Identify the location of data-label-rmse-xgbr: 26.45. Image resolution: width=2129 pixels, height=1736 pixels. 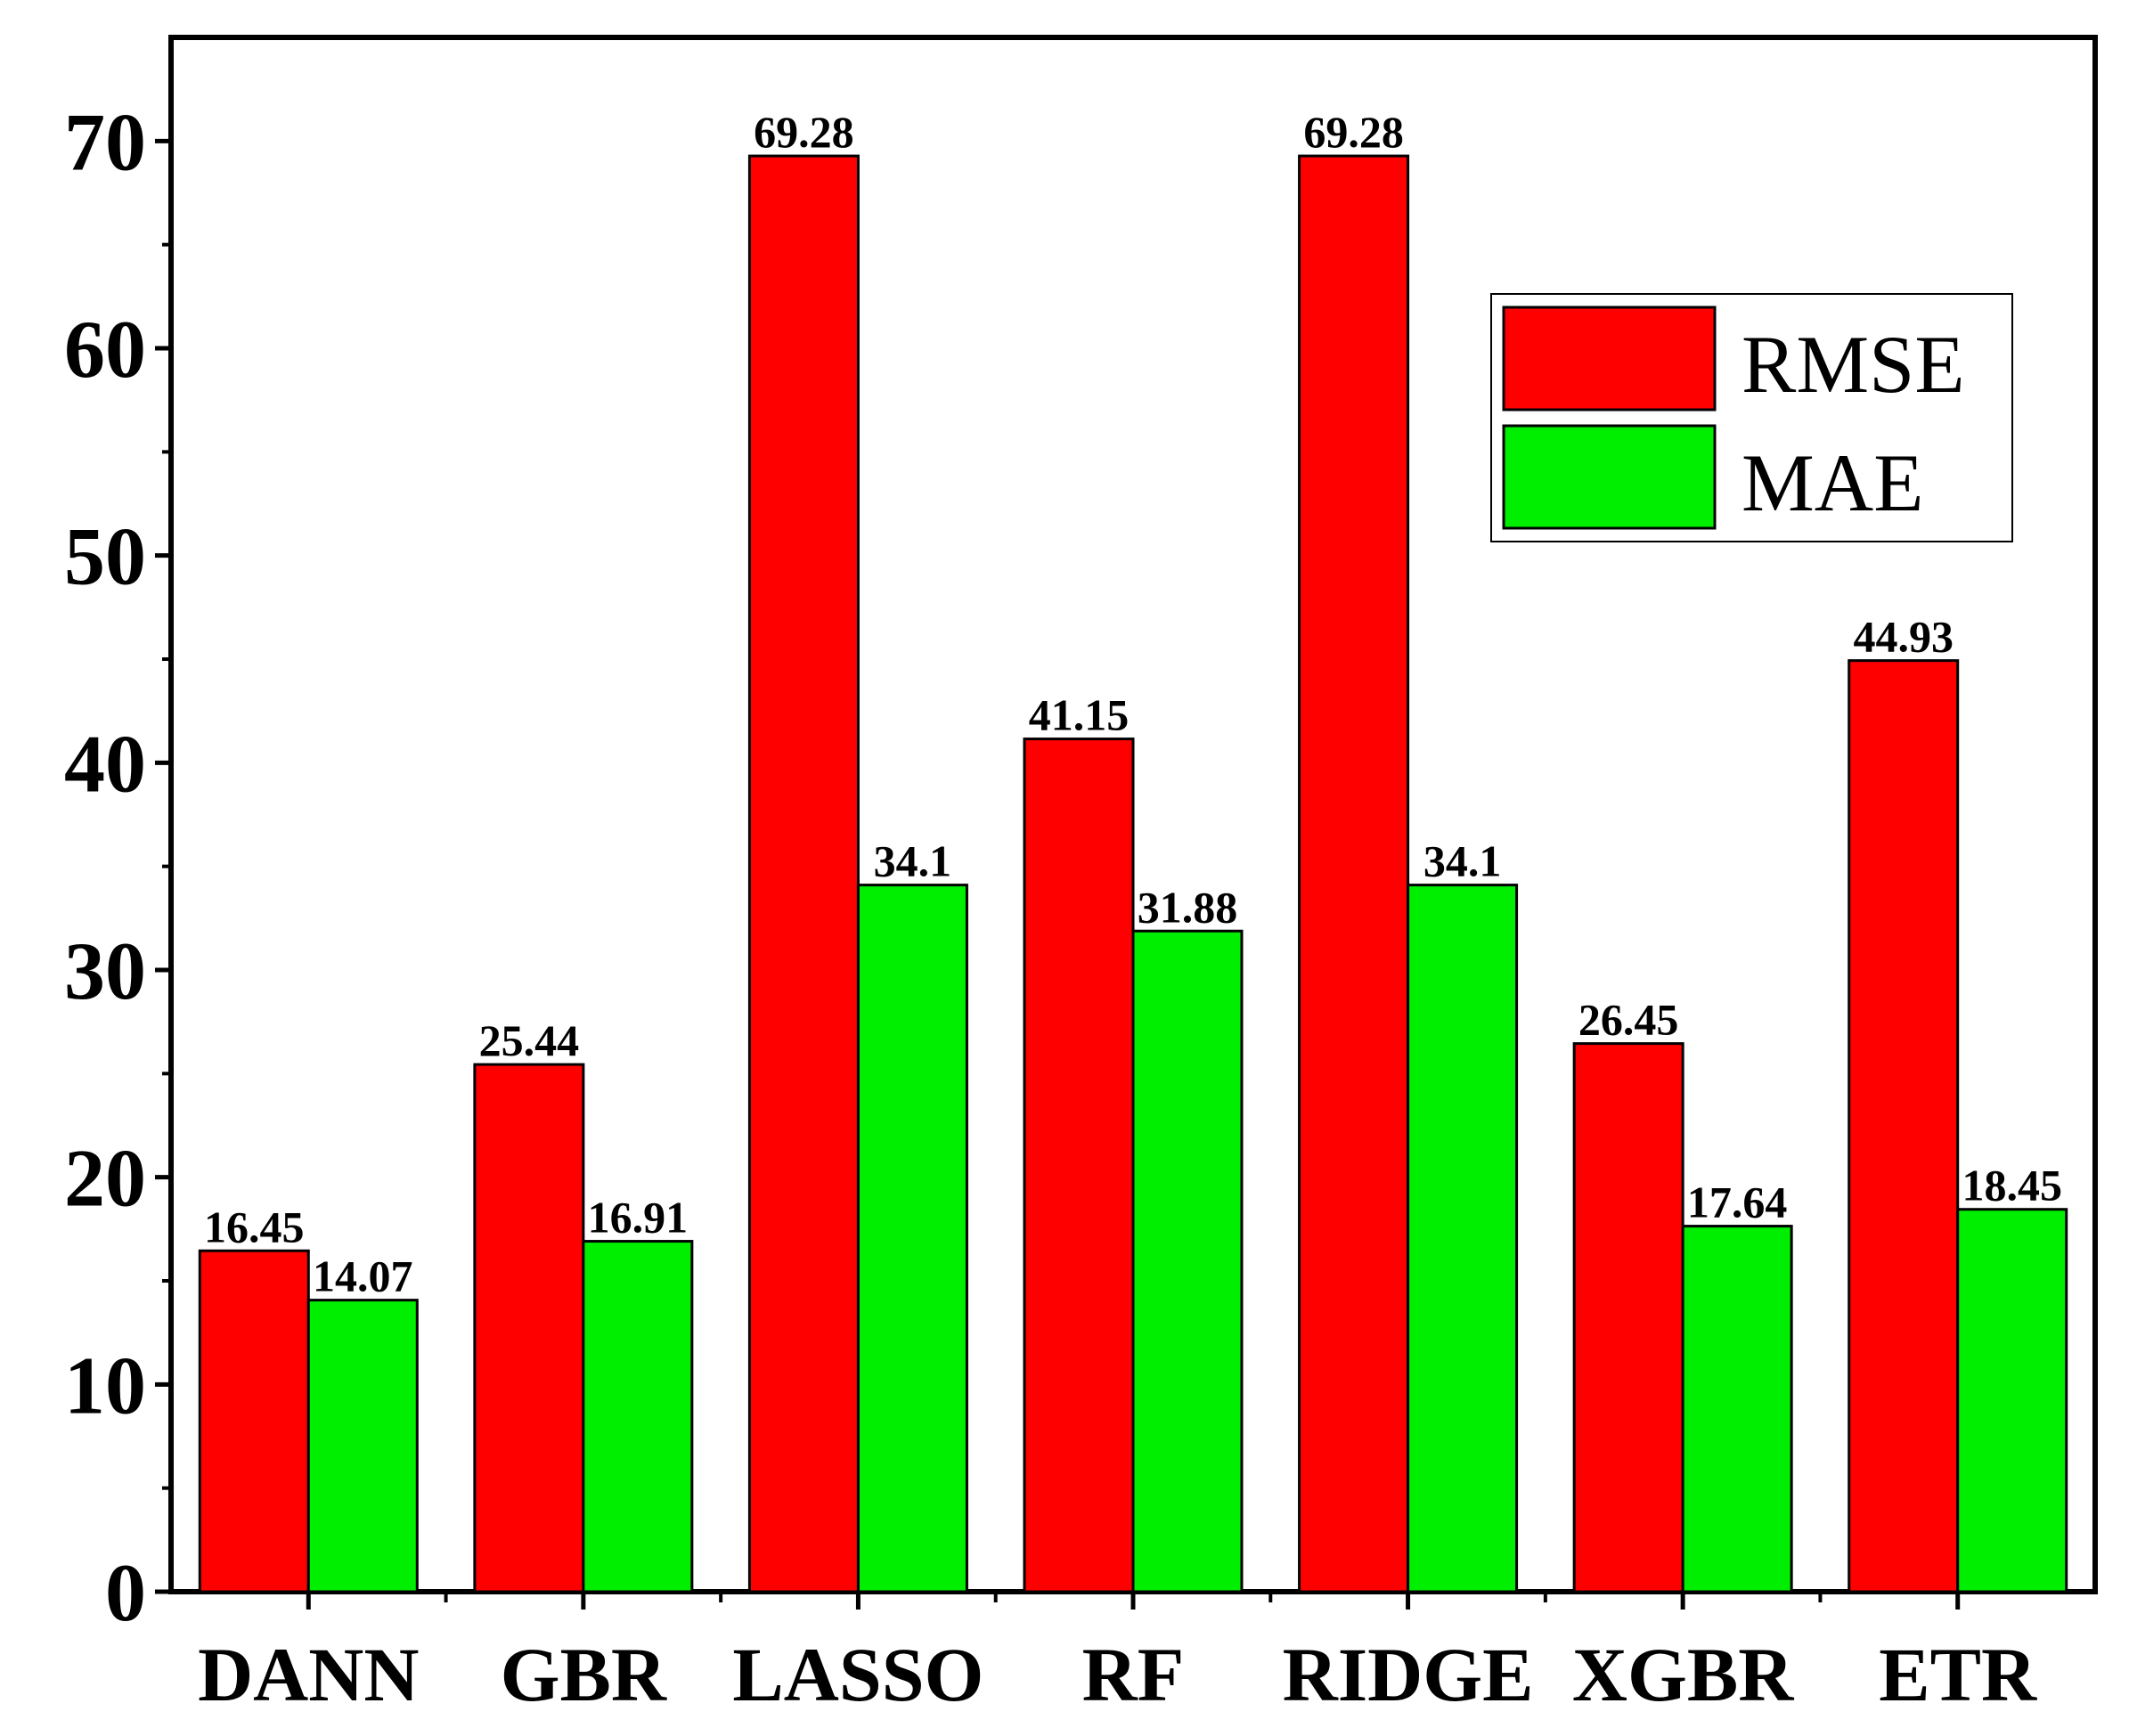
(1628, 1020).